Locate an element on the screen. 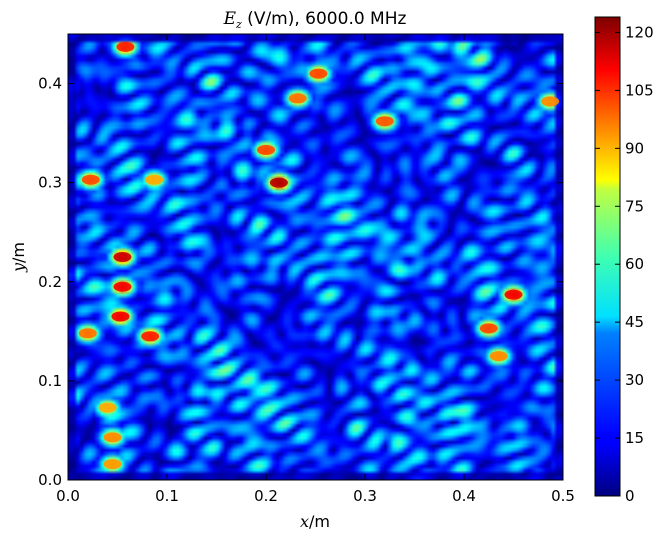 The height and width of the screenshot is (539, 662). x-tick-label: 0.0 is located at coordinates (68, 496).